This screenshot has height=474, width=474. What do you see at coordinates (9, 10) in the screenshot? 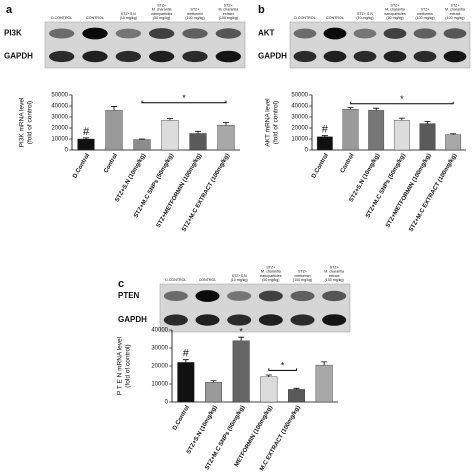
I see `panel-letter: a` at bounding box center [9, 10].